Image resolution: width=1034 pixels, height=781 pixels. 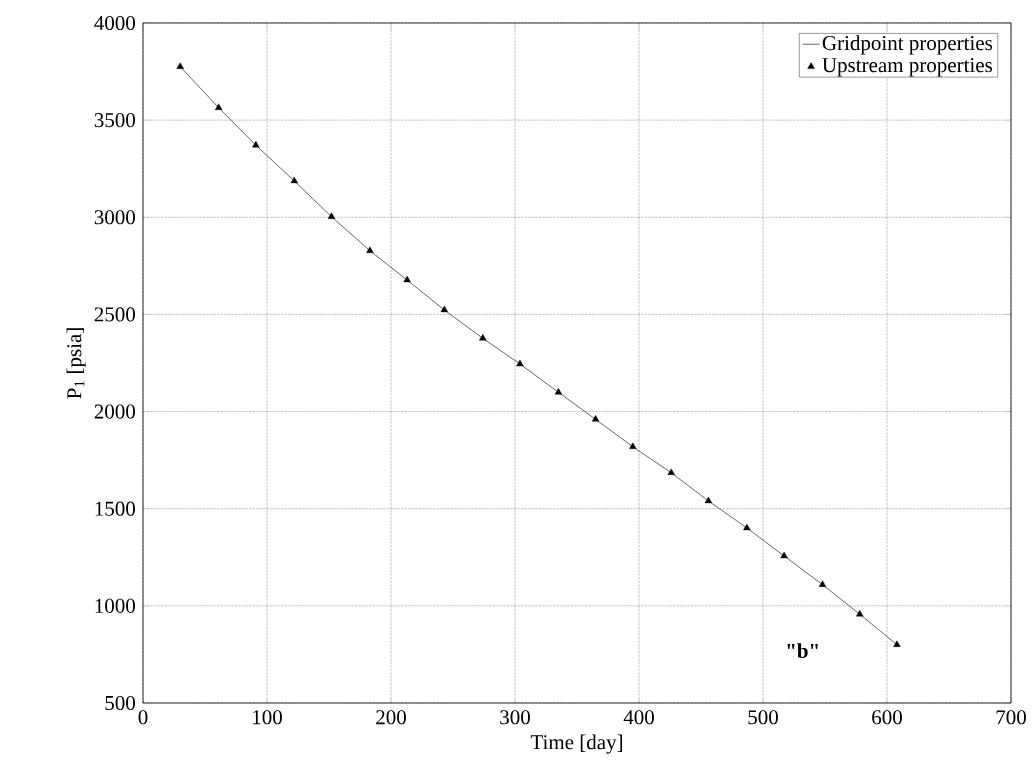 What do you see at coordinates (267, 717) in the screenshot?
I see `x-tick-label: 100` at bounding box center [267, 717].